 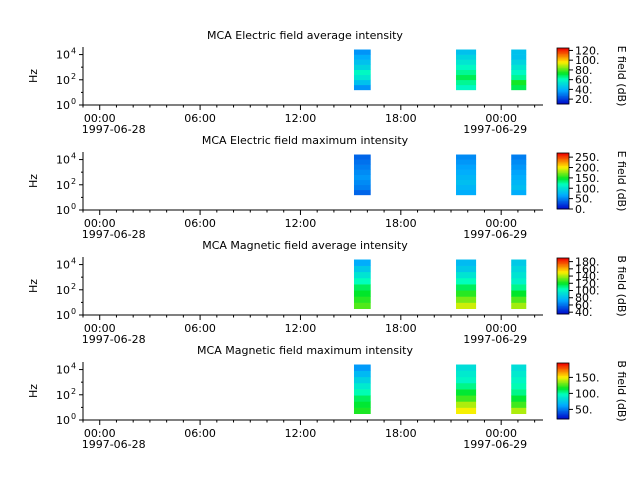 I want to click on spectrogram-cell-seg1-row5, so click(x=362, y=172).